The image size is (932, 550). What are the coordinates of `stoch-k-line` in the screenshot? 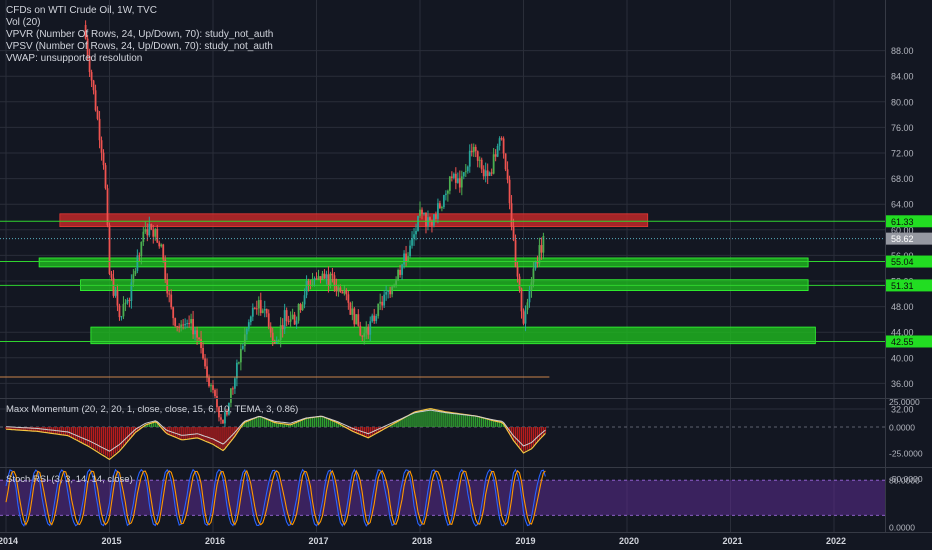 It's located at (275, 498).